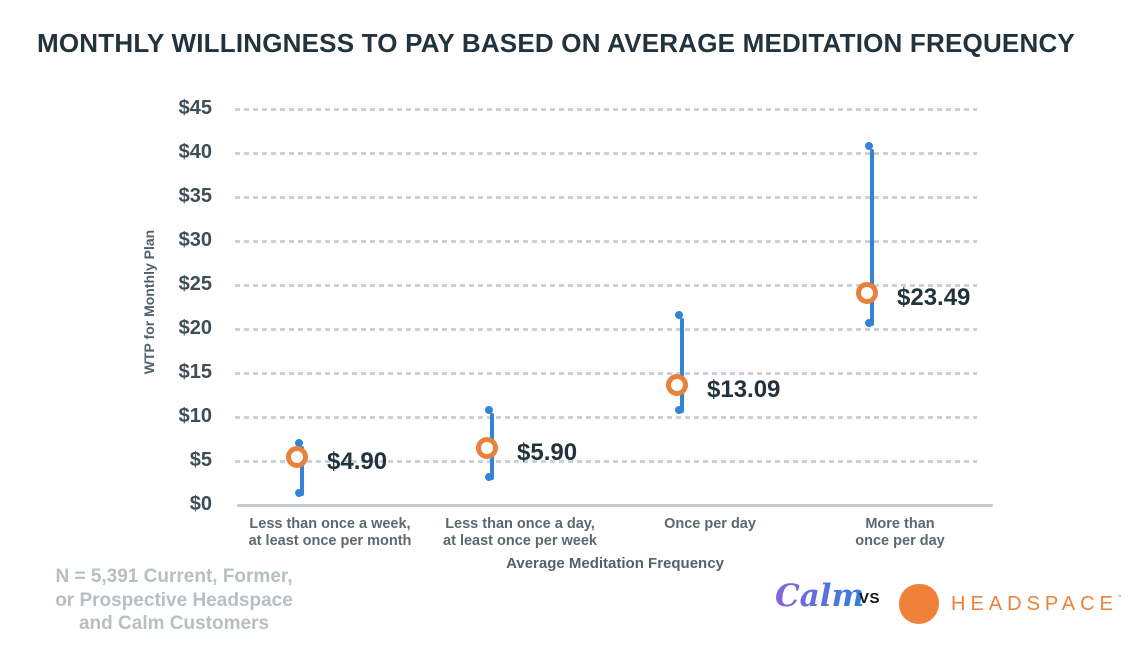 This screenshot has height=645, width=1148. I want to click on y-tick-label: $40, so click(195, 152).